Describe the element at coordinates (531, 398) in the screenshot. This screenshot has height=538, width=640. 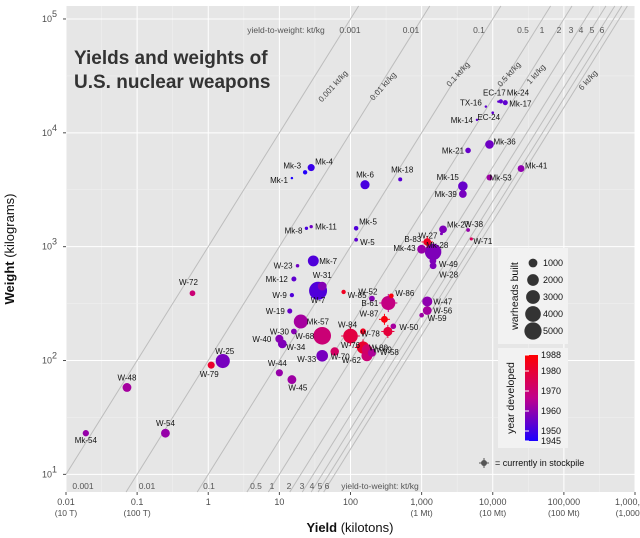
I see `color-legend-bar` at that location.